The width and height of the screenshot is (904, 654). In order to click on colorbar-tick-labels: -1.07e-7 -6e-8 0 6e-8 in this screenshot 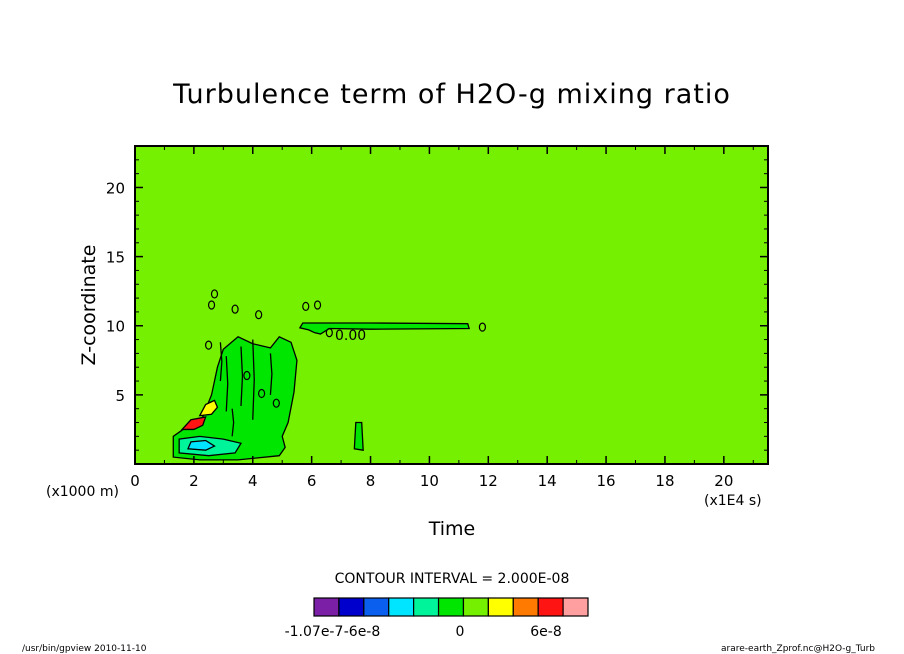, I will do `click(423, 632)`.